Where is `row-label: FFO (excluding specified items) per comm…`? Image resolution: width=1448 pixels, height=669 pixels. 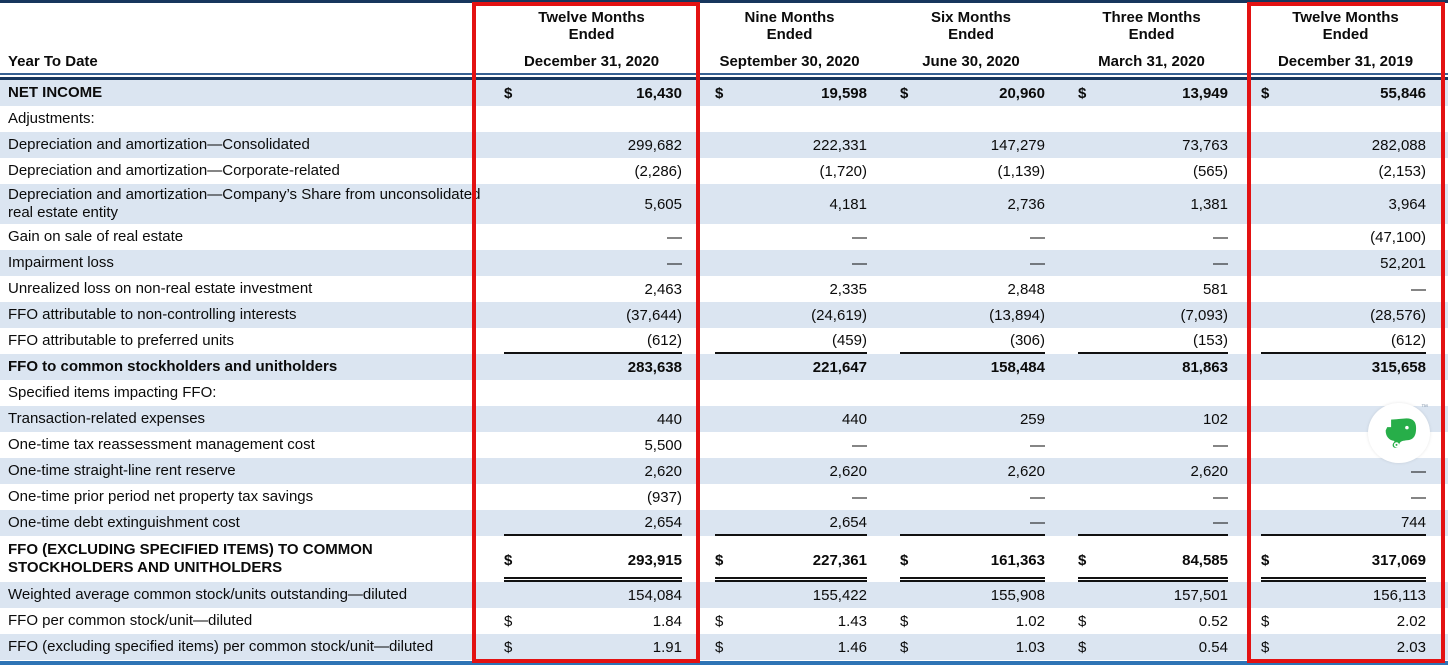
row-label: FFO (excluding specified items) per comm… is located at coordinates (221, 646).